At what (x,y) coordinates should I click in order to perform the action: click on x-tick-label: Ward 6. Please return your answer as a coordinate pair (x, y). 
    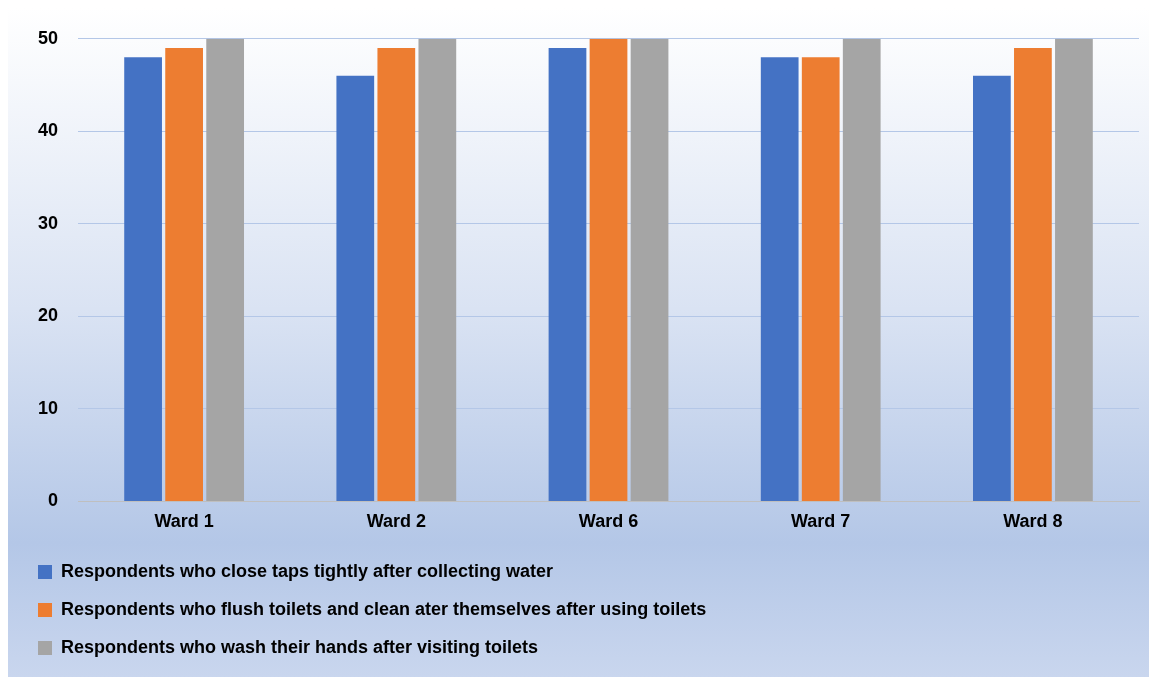
    Looking at the image, I should click on (608, 521).